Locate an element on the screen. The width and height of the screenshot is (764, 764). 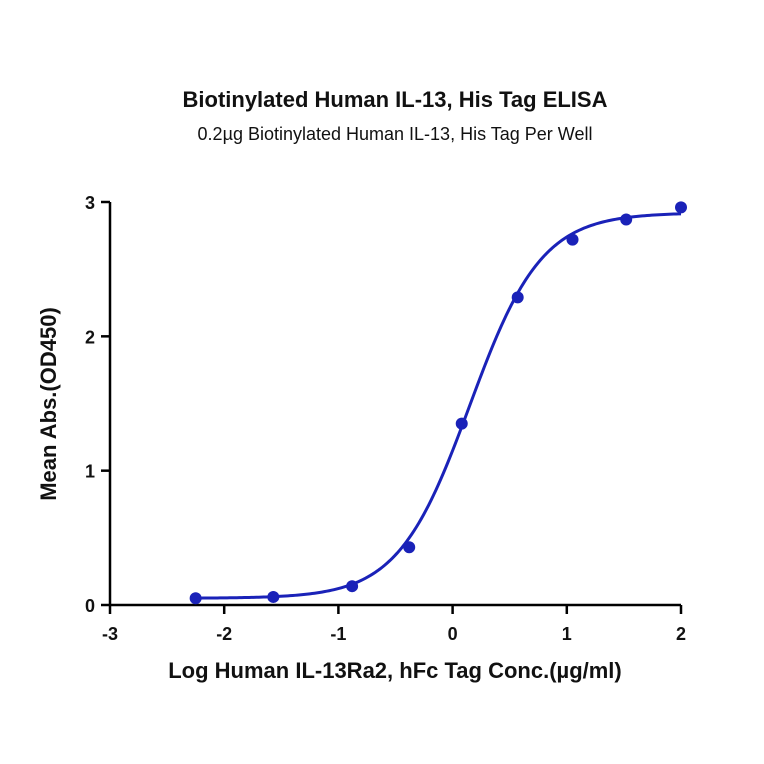
x-tick-label: 2 is located at coordinates (681, 634).